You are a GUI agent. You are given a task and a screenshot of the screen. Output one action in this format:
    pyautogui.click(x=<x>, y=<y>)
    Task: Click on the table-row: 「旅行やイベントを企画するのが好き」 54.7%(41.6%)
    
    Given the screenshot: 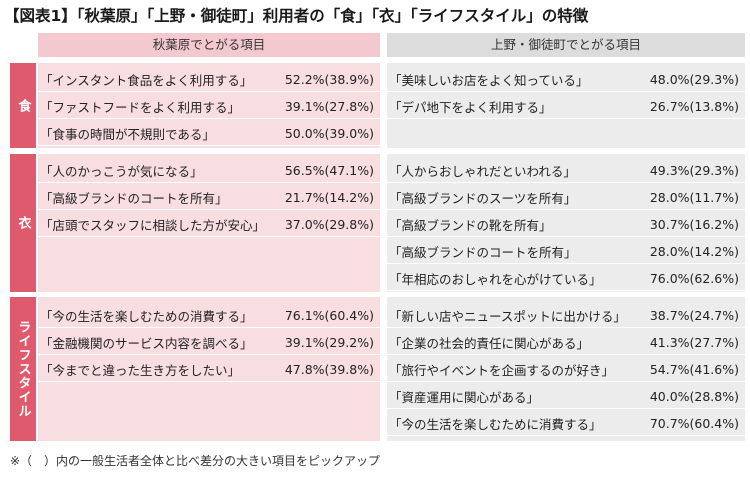 What is the action you would take?
    pyautogui.click(x=566, y=370)
    